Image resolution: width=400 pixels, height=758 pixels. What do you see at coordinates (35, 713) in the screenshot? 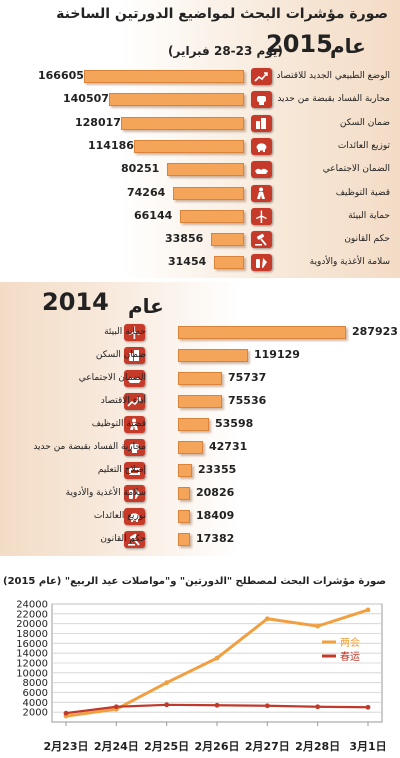
I see `y-tick-label: 2000` at bounding box center [35, 713].